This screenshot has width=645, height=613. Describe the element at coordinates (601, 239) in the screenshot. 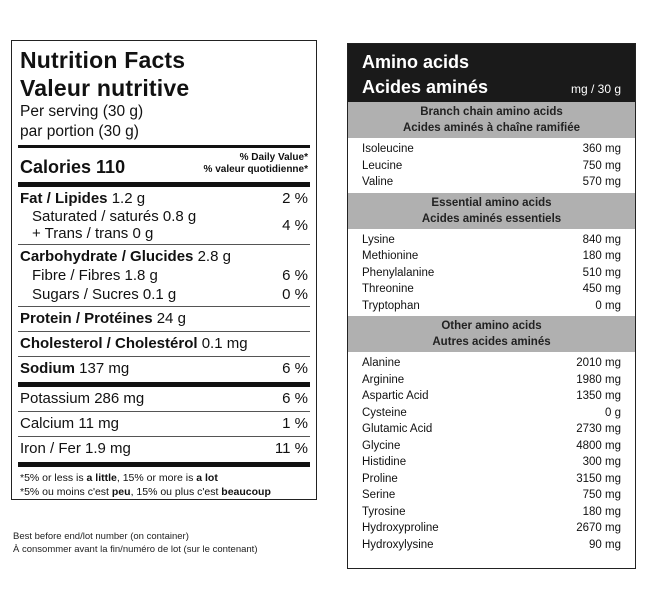

I see `amino-value: 840 mg` at that location.